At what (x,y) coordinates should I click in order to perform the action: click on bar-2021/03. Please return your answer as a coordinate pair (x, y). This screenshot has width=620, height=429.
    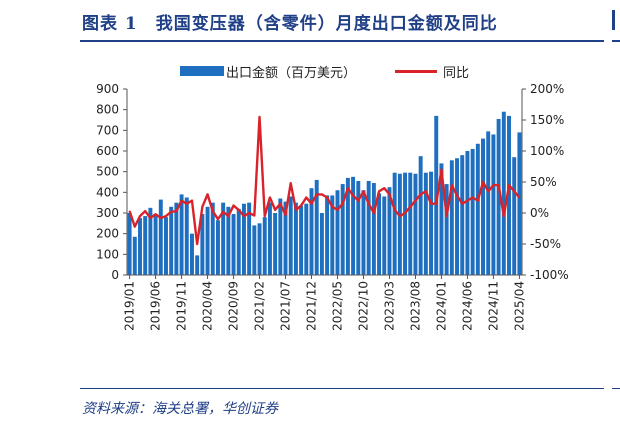
    Looking at the image, I should click on (264, 246).